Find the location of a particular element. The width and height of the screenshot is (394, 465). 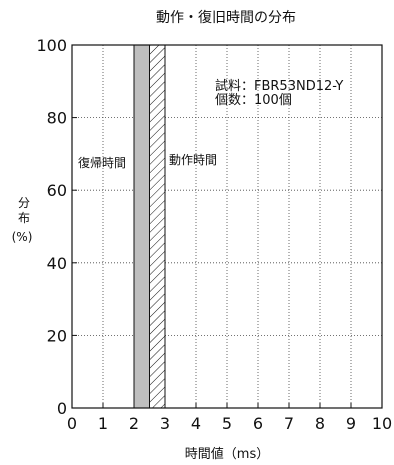

series-label-operate-time: 動作時間 is located at coordinates (193, 160).